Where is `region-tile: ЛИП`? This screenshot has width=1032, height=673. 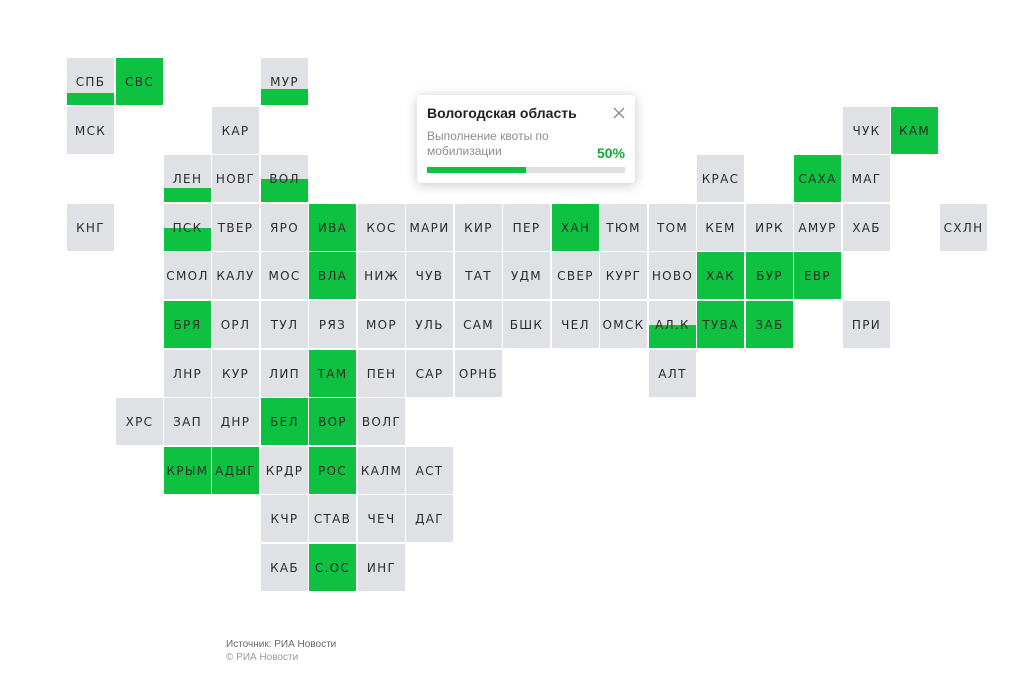
region-tile: ЛИП is located at coordinates (284, 373).